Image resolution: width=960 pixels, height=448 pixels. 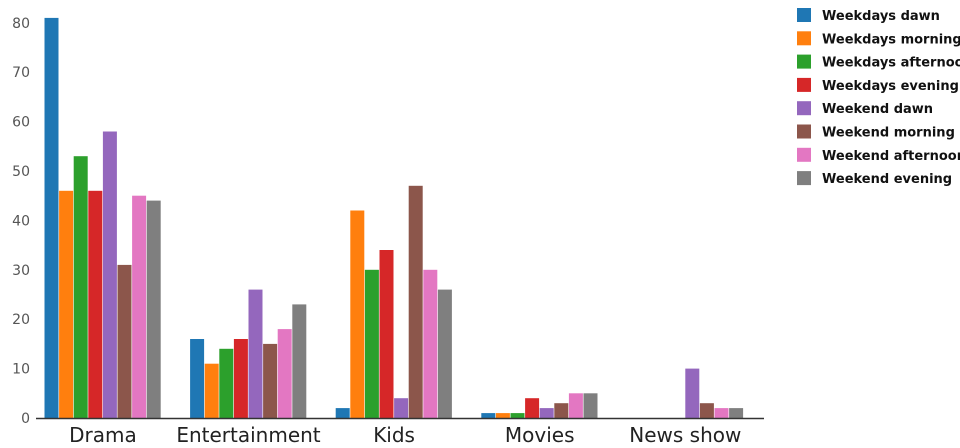 I want to click on x-category-label: Drama, so click(x=103, y=435).